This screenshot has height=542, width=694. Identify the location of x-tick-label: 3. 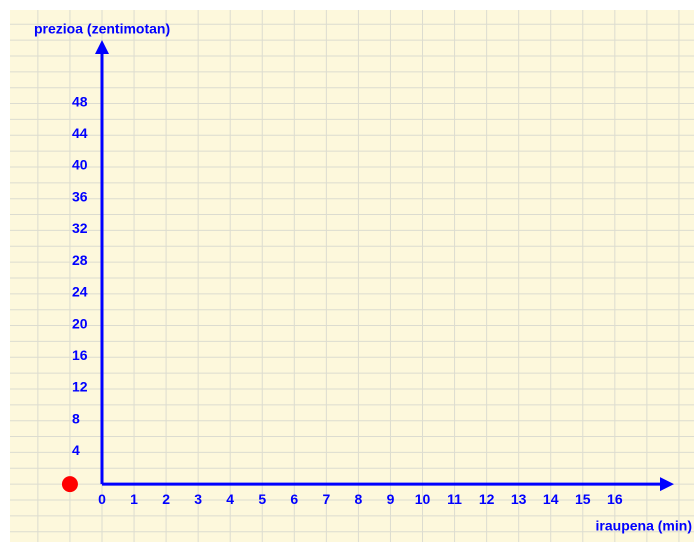
(198, 499).